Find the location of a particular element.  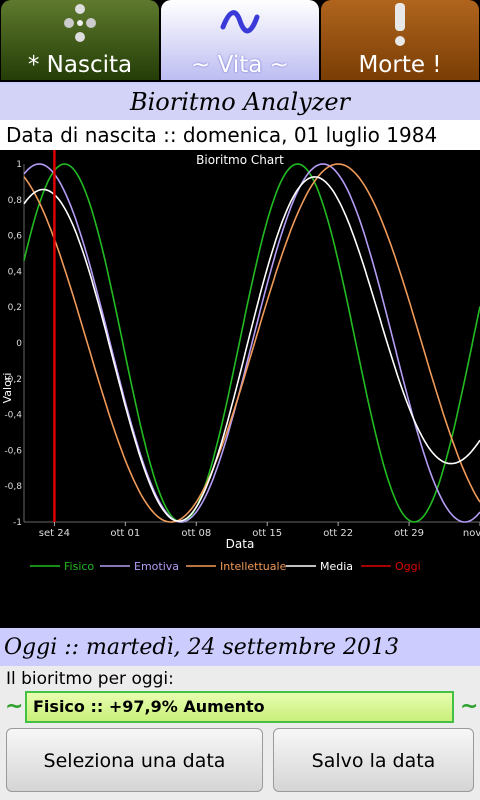

tab-nascita-label: * Nascita is located at coordinates (80, 65).